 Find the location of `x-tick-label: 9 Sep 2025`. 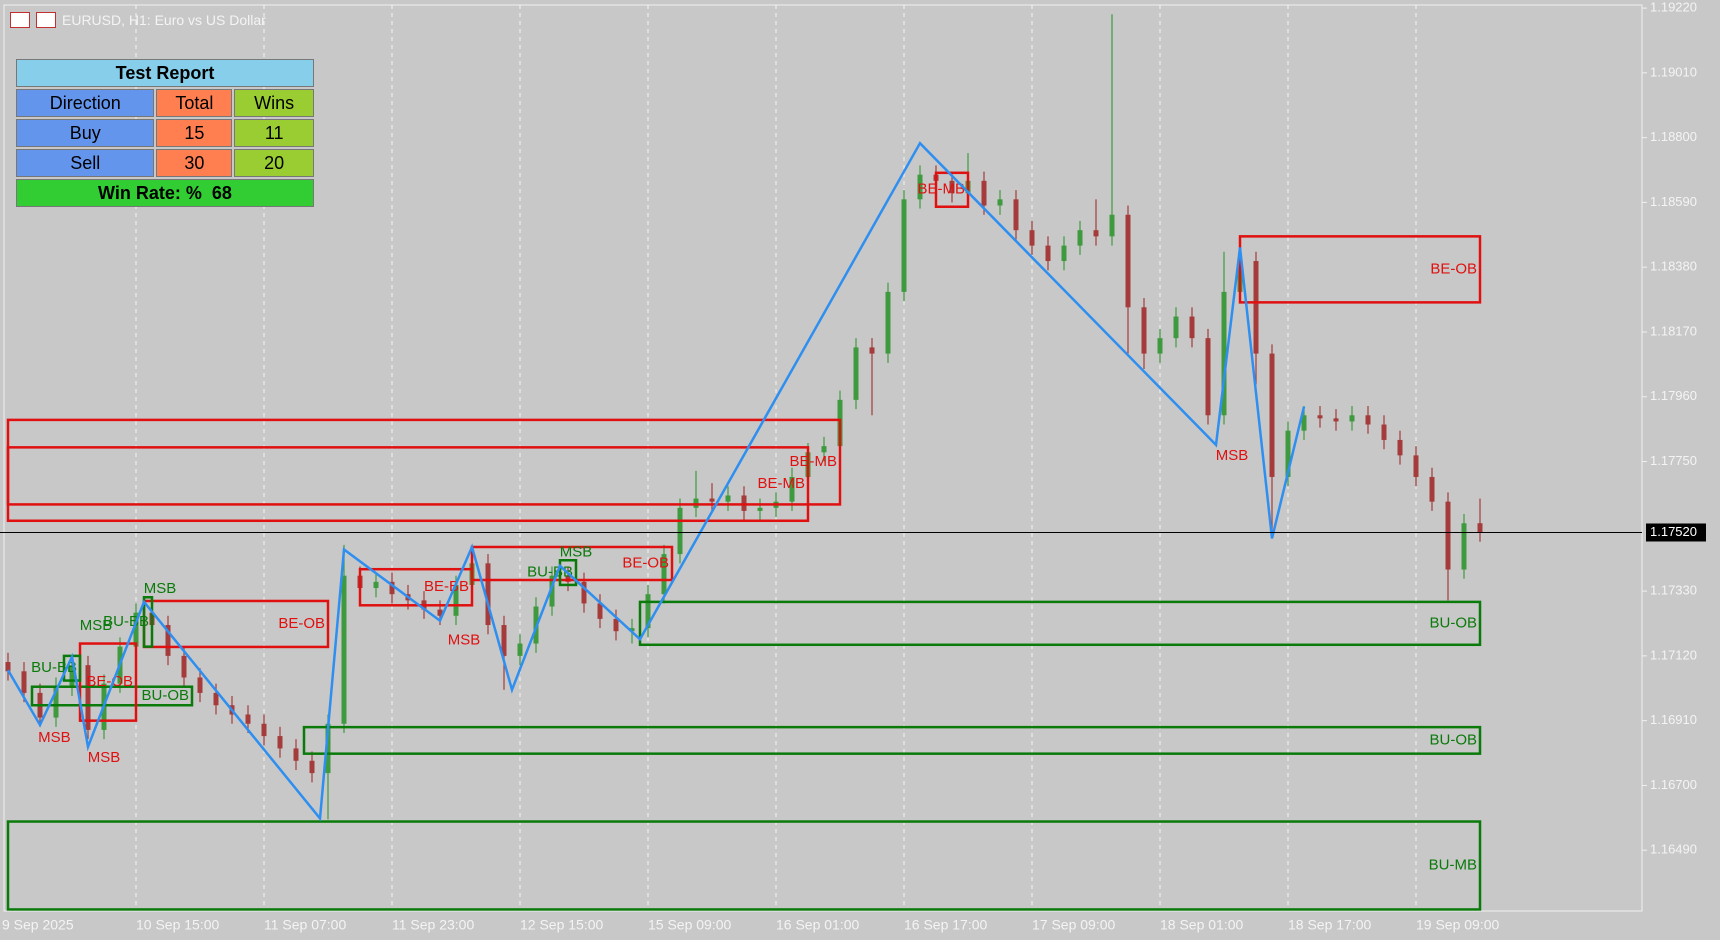

x-tick-label: 9 Sep 2025 is located at coordinates (38, 925).